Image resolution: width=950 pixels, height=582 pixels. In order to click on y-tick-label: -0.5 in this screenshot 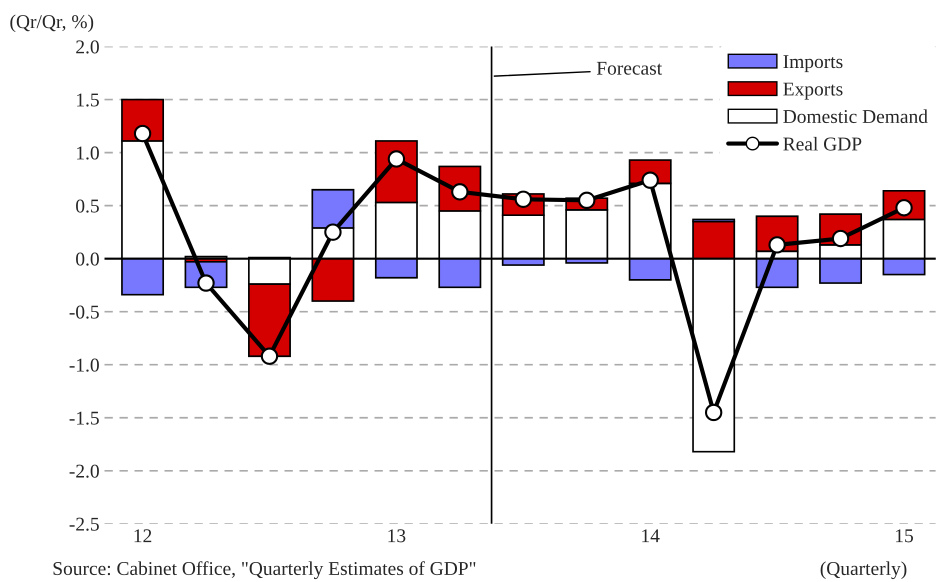, I will do `click(84, 312)`.